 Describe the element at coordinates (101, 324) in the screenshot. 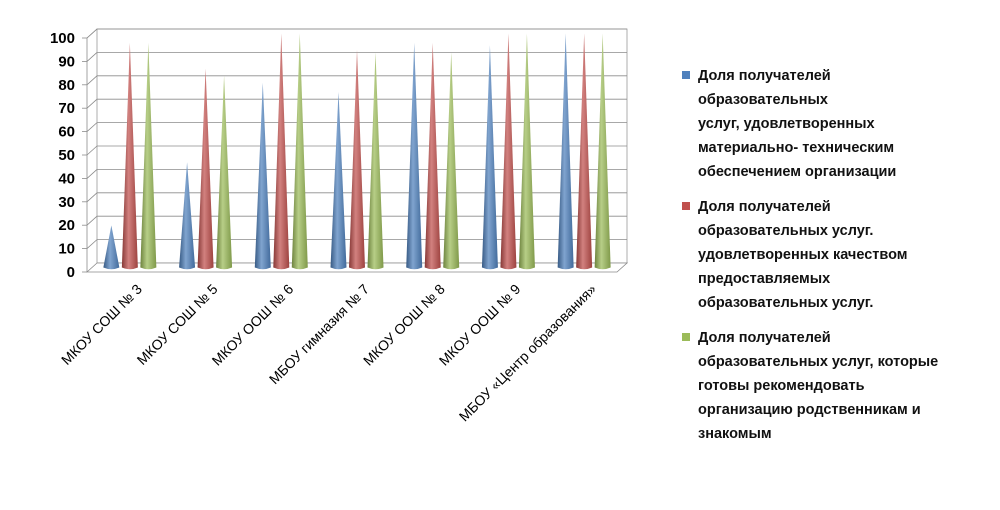

I see `x-tick-label: МКОУ СОШ № 3` at that location.